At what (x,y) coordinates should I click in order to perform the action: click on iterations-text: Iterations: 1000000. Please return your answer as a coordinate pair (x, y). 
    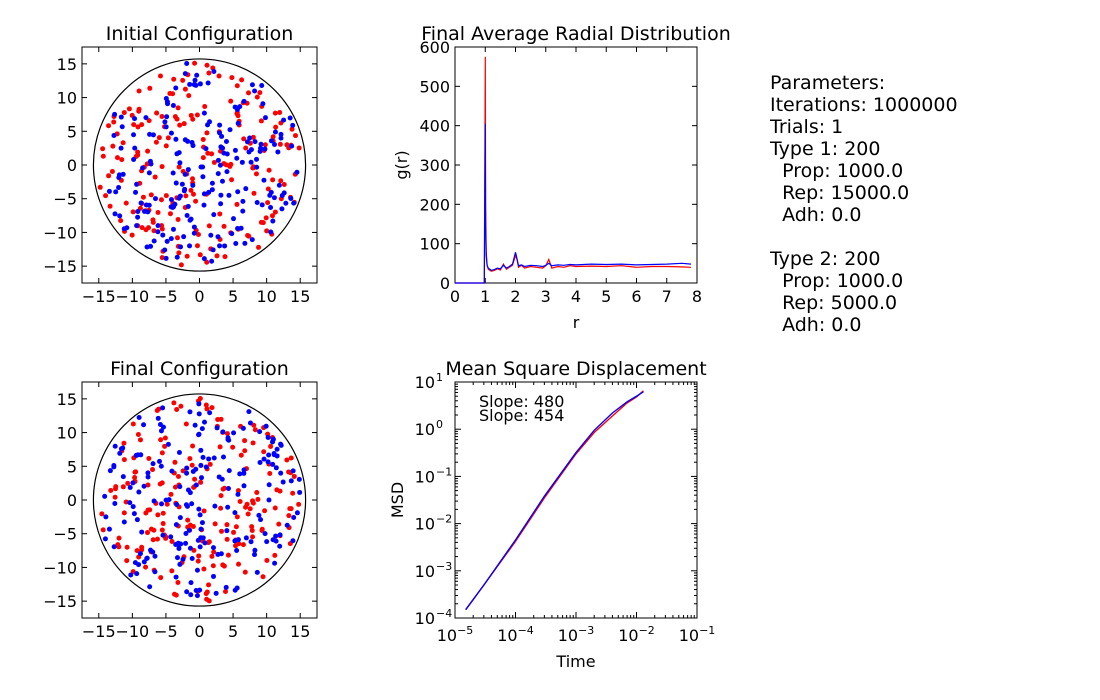
    Looking at the image, I should click on (864, 105).